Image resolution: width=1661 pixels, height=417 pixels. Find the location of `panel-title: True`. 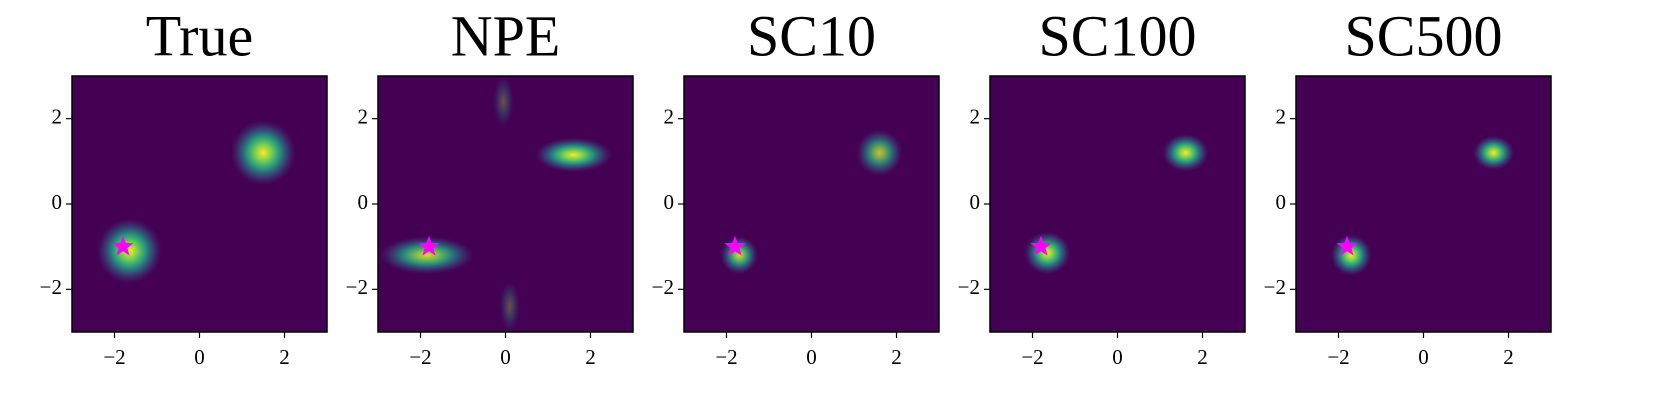

panel-title: True is located at coordinates (199, 35).